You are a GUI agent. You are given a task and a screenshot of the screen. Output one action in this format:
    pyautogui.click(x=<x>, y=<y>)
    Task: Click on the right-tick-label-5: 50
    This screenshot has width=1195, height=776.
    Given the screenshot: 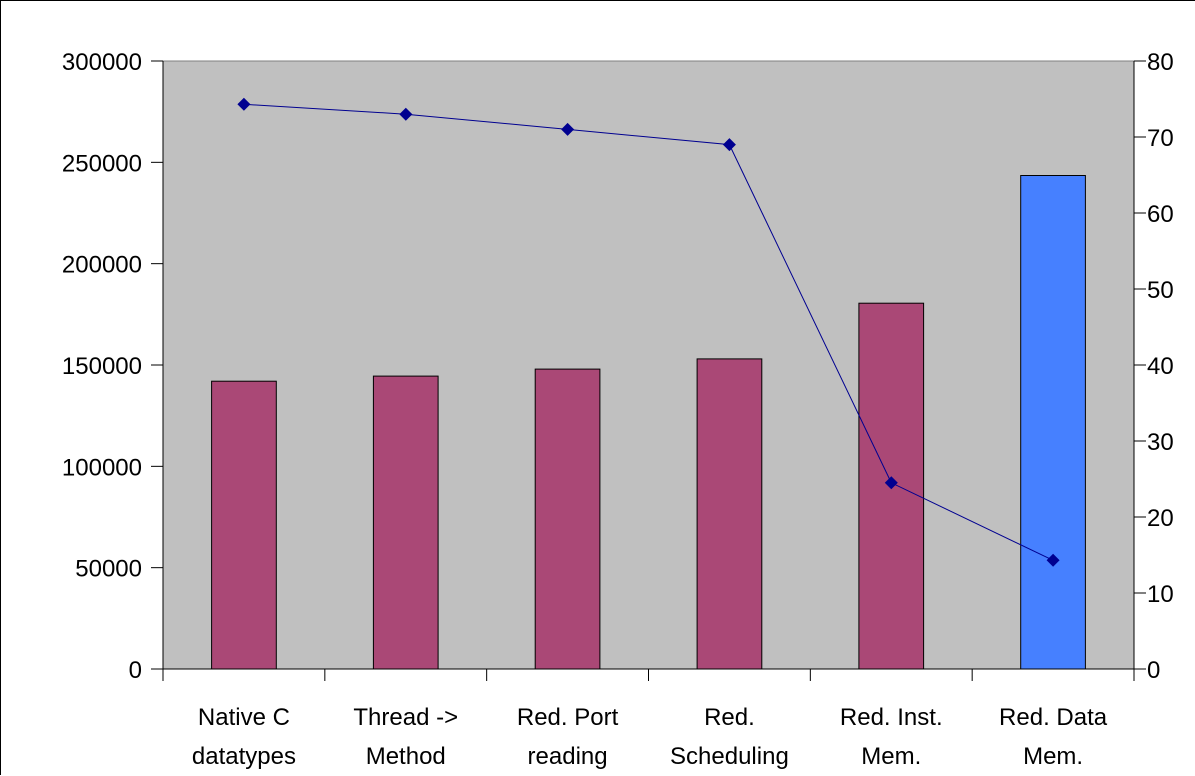 What is the action you would take?
    pyautogui.click(x=1160, y=290)
    